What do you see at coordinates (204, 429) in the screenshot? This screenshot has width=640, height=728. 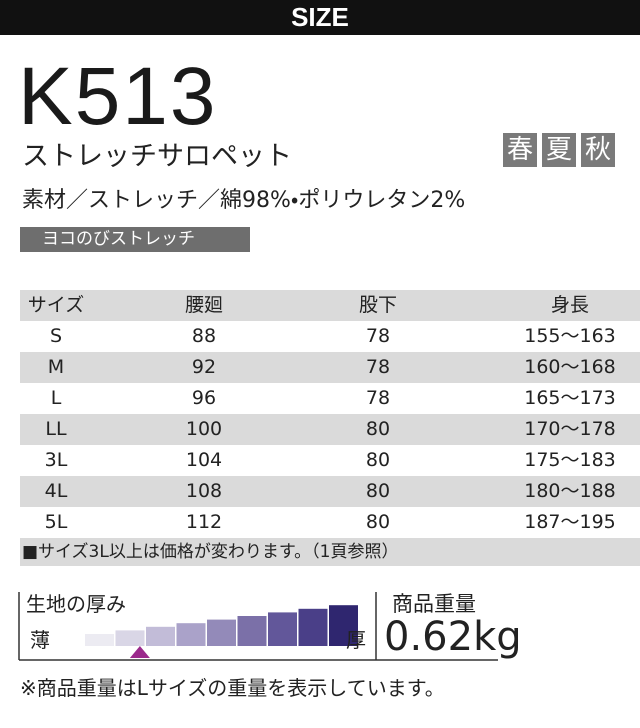 I see `table-cell: 100` at bounding box center [204, 429].